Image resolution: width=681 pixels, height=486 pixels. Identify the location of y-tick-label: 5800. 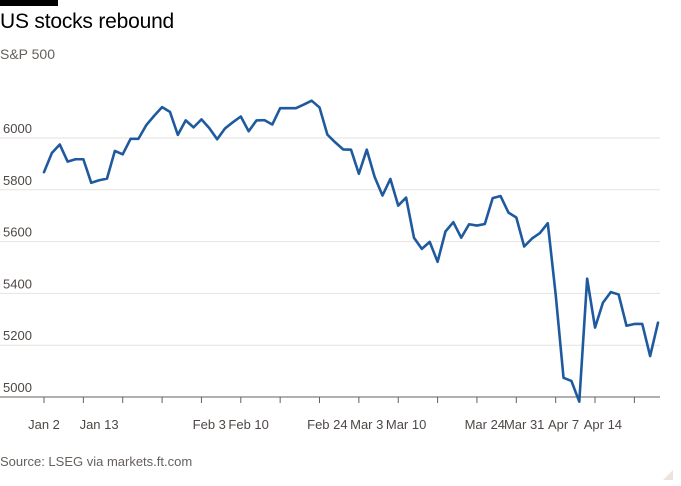
(17, 180).